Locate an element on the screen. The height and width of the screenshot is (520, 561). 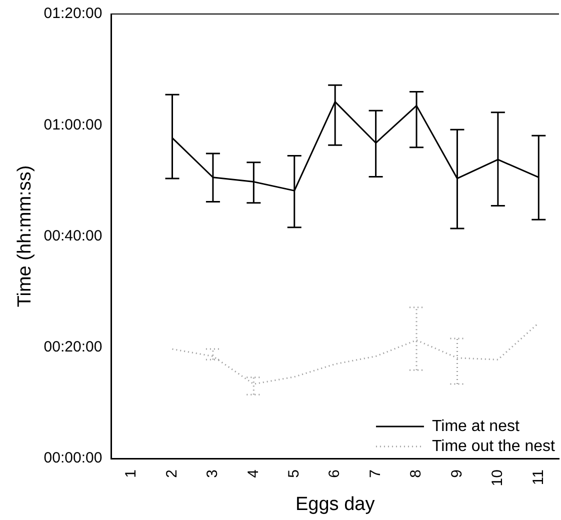
x-tick-label: 1 is located at coordinates (131, 474).